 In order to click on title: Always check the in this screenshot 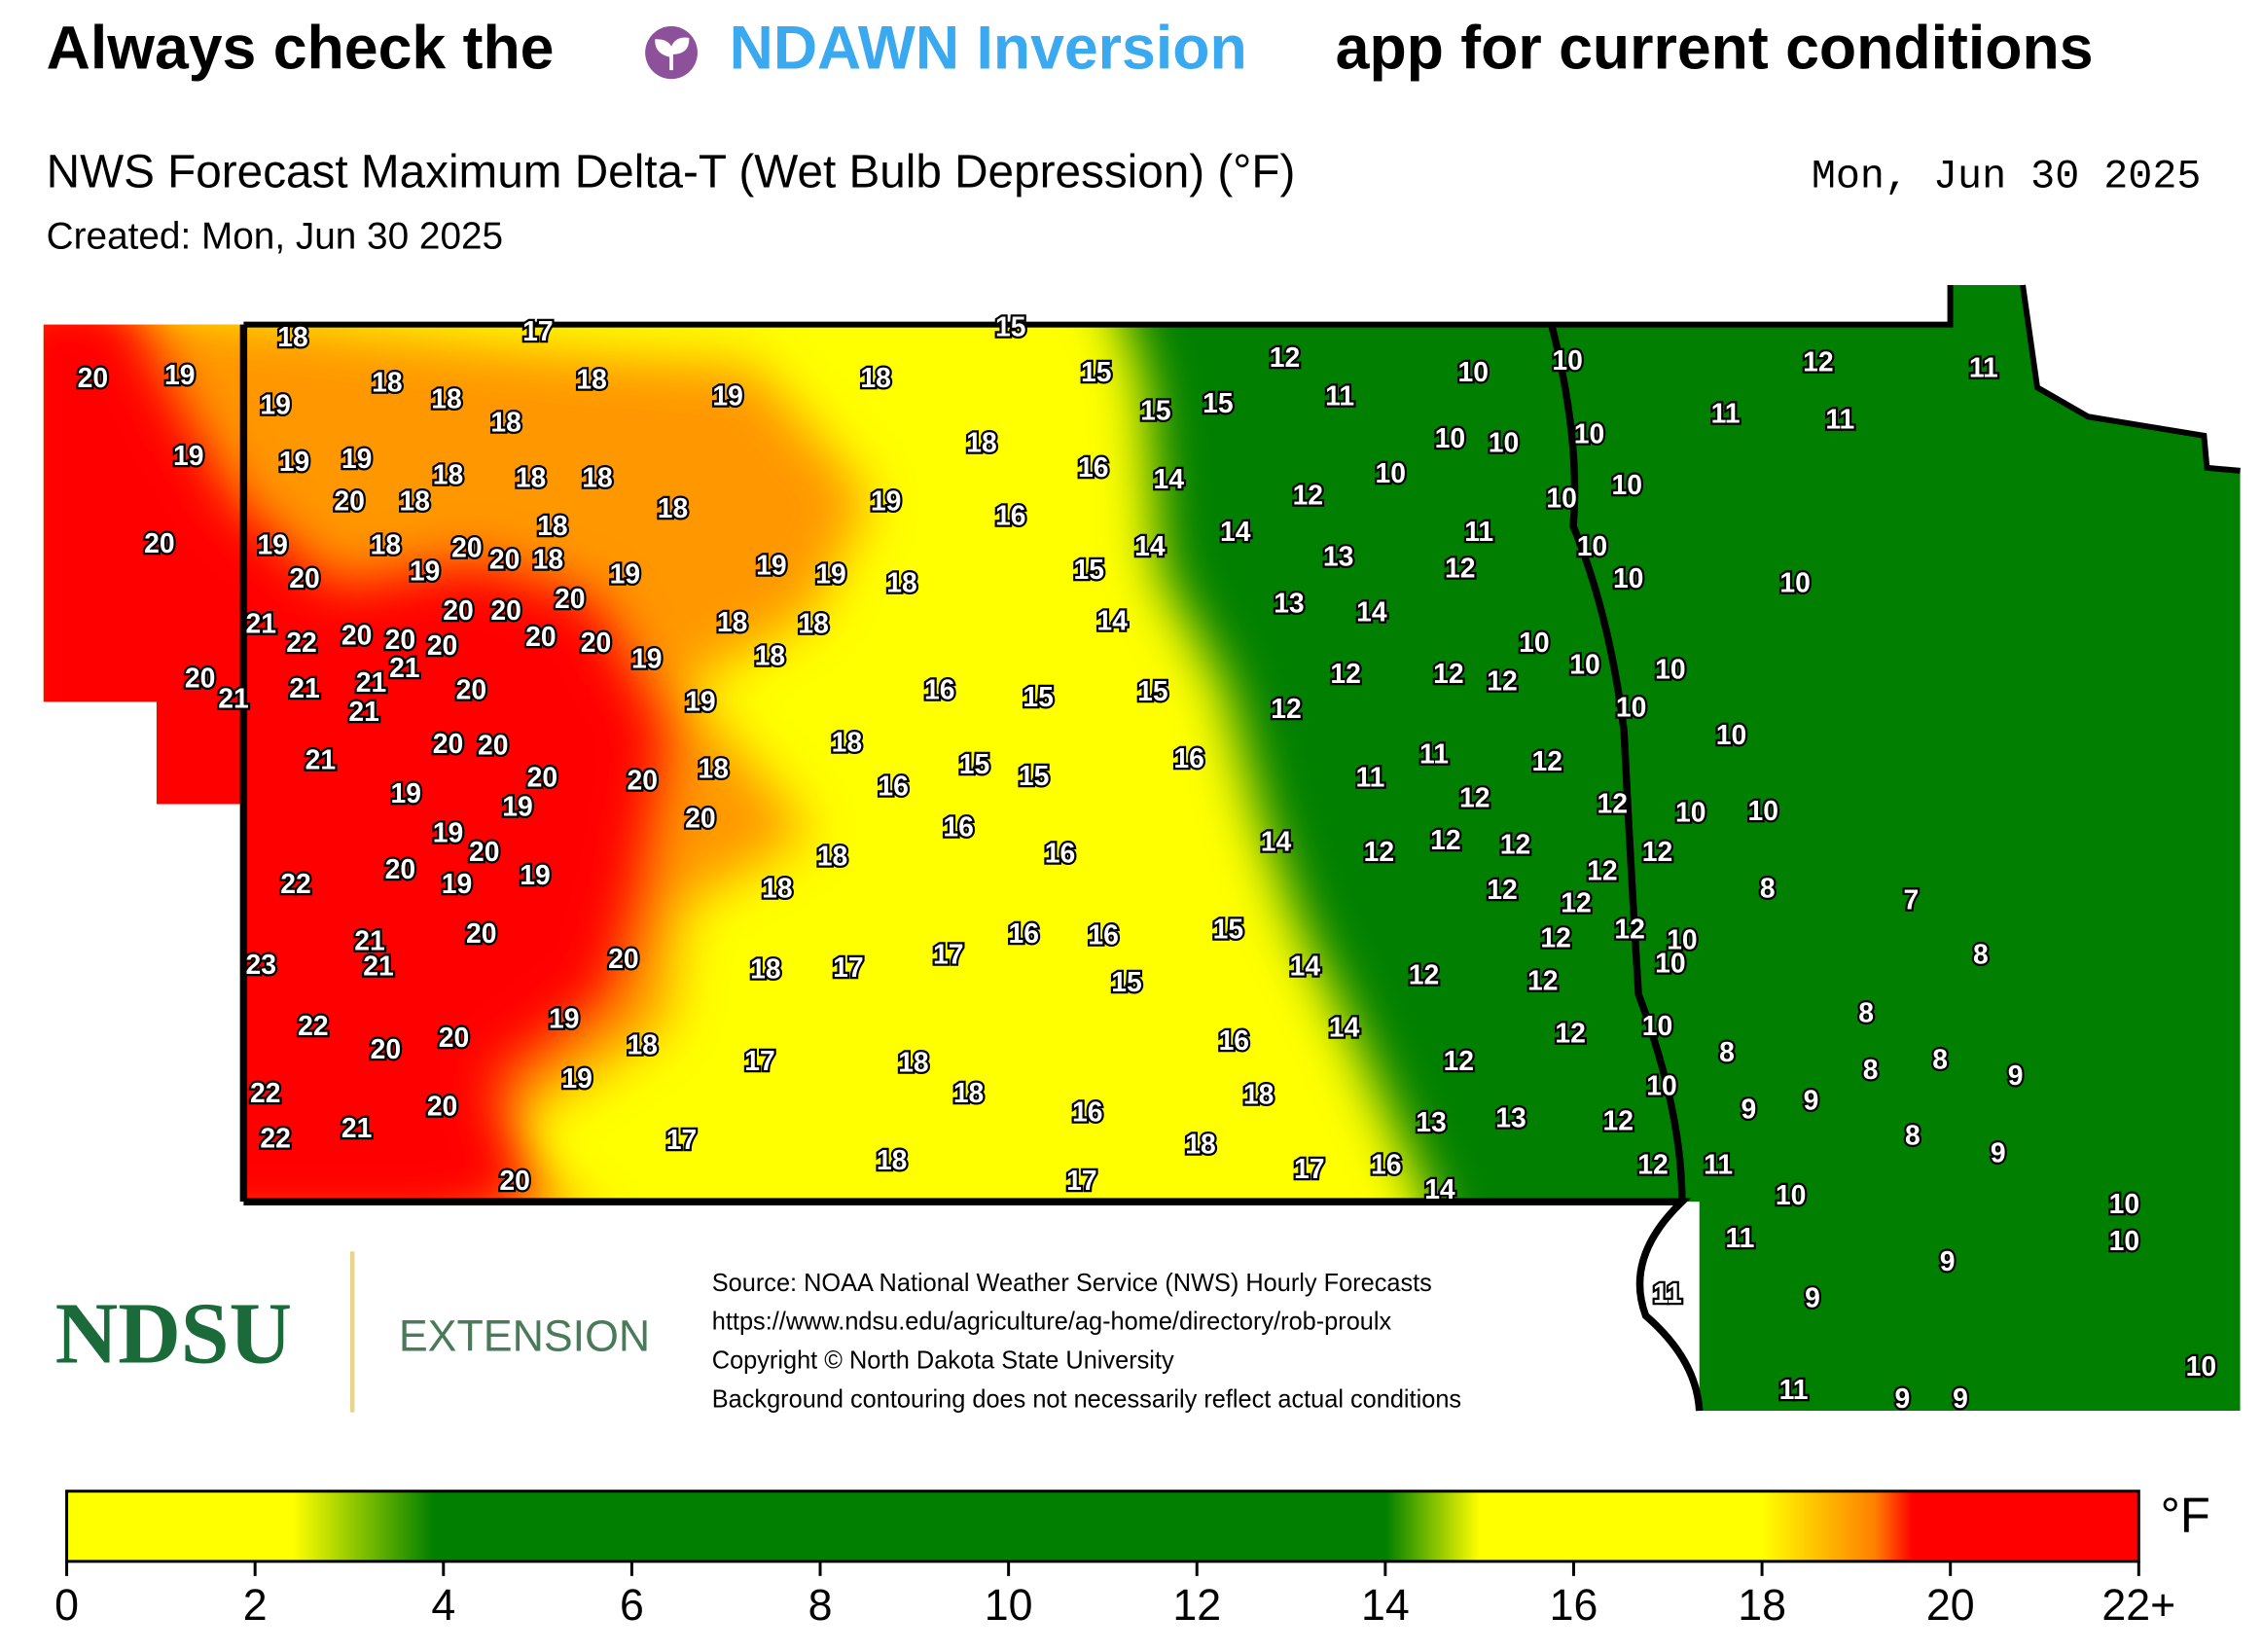, I will do `click(301, 48)`.